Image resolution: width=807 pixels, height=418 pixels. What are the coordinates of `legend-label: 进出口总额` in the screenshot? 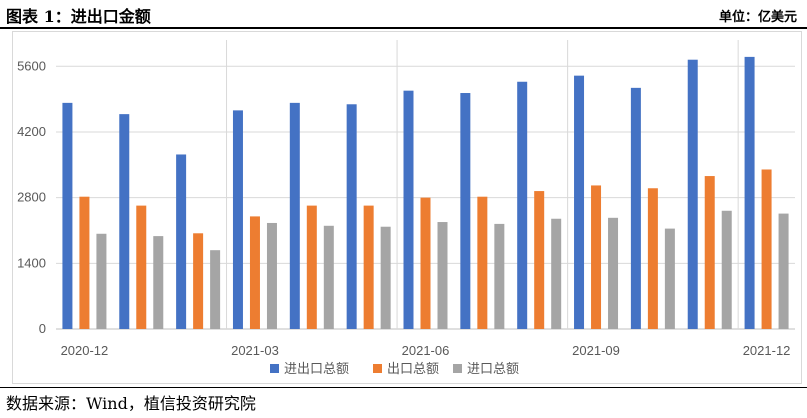 It's located at (316, 369).